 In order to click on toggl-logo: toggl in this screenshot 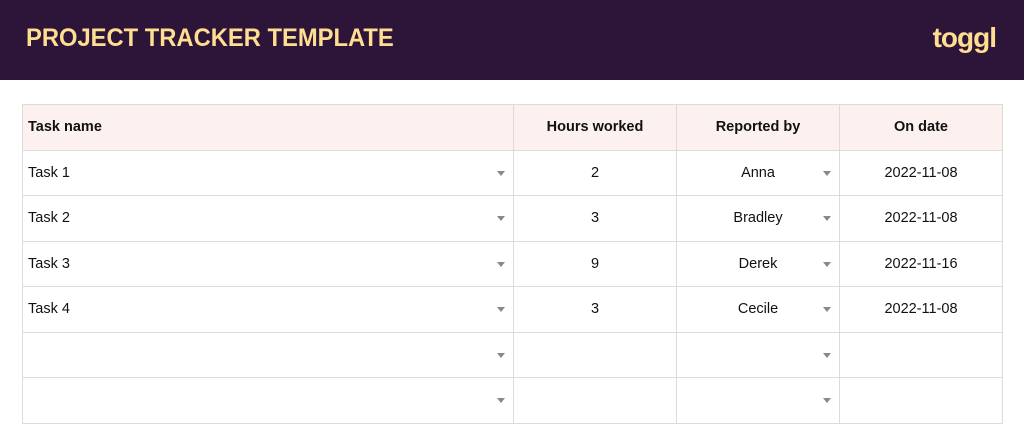, I will do `click(964, 37)`.